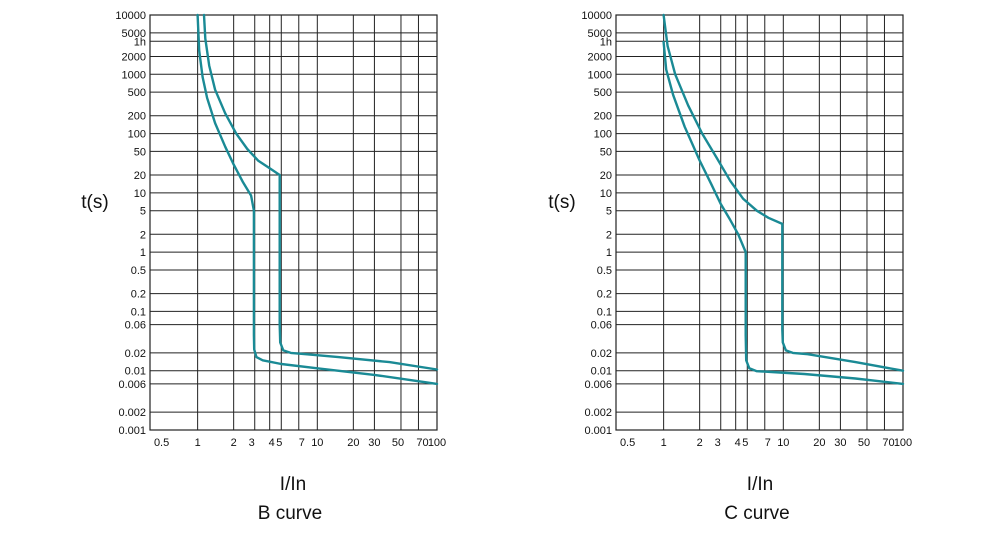  I want to click on chart-title: C curve, so click(756, 513).